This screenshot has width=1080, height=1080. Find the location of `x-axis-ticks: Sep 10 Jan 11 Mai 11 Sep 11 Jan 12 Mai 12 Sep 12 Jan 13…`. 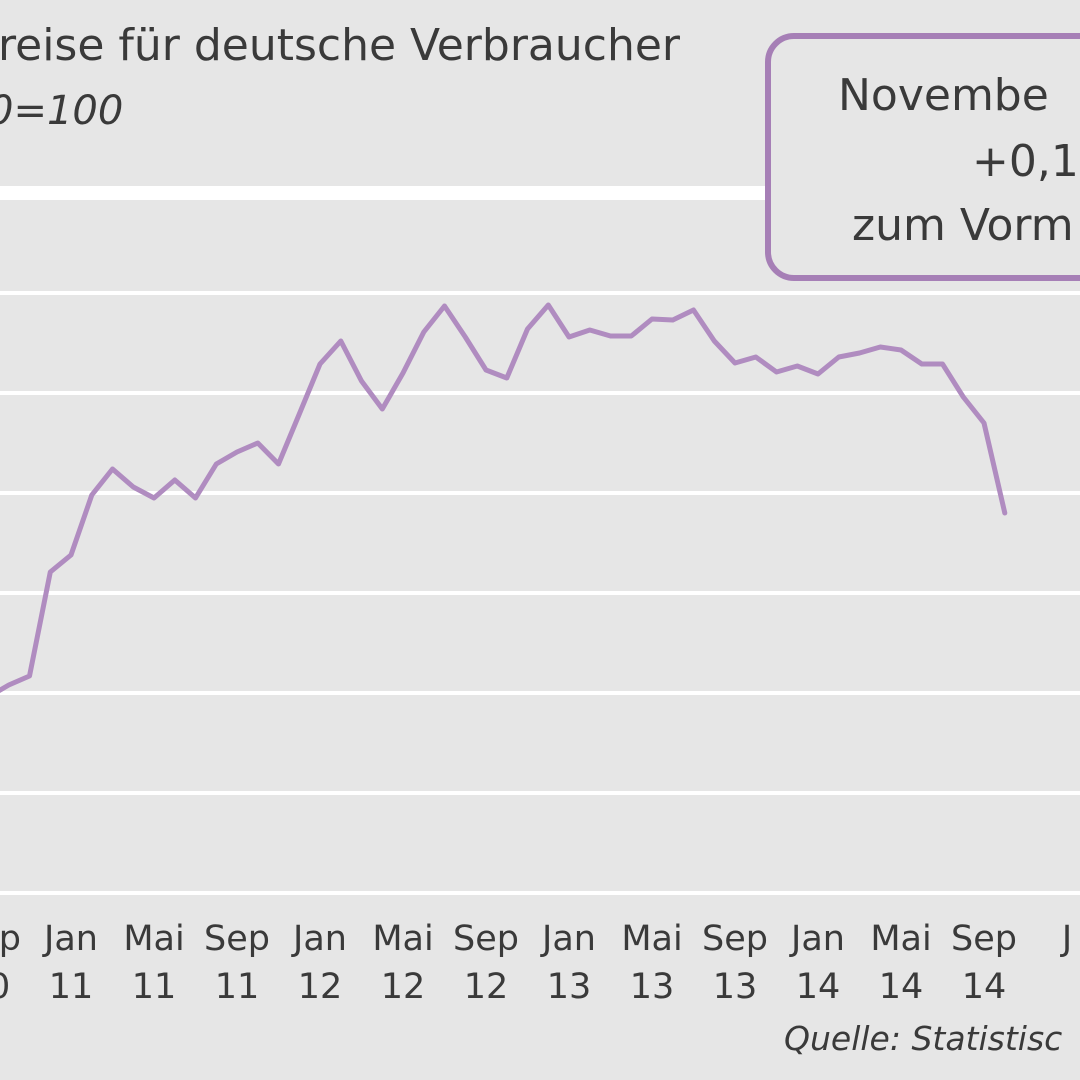

x-axis-ticks: Sep 10 Jan 11 Mai 11 Sep 11 Jan 12 Mai 12 Sep 12 Jan 13… is located at coordinates (536, 963).